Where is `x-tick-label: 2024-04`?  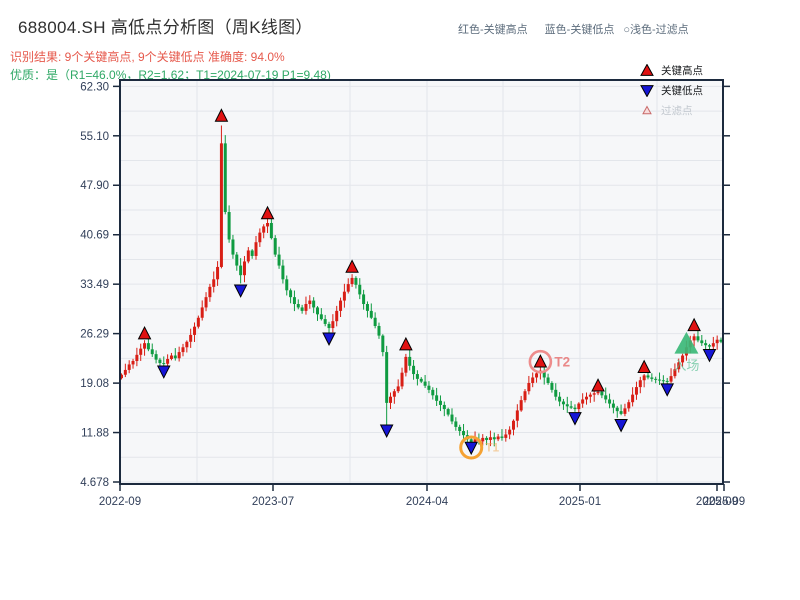
x-tick-label: 2024-04 is located at coordinates (427, 502).